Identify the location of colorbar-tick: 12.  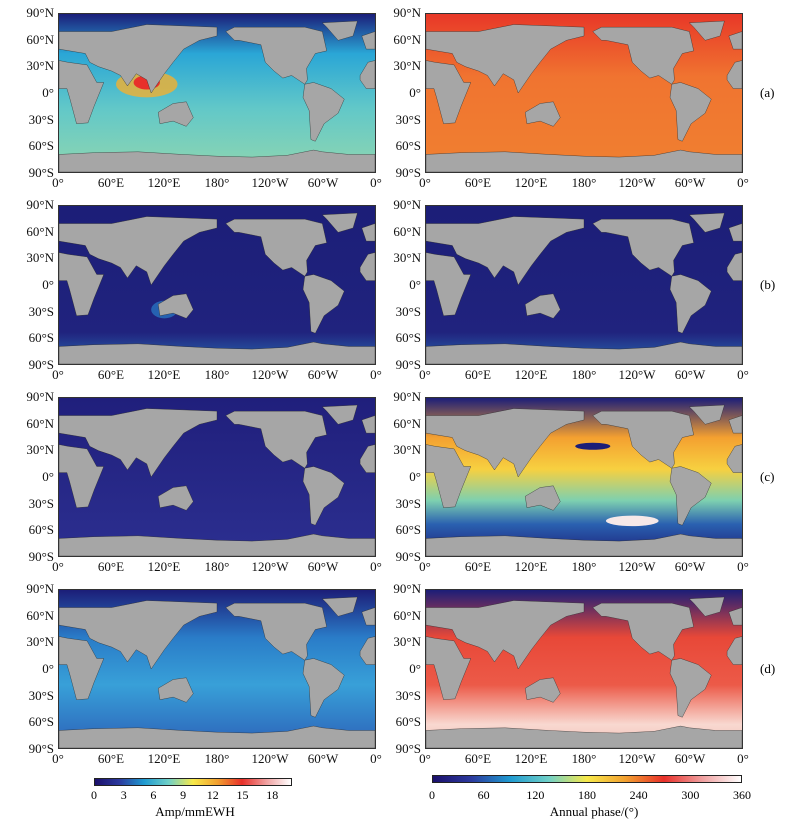
(212, 795).